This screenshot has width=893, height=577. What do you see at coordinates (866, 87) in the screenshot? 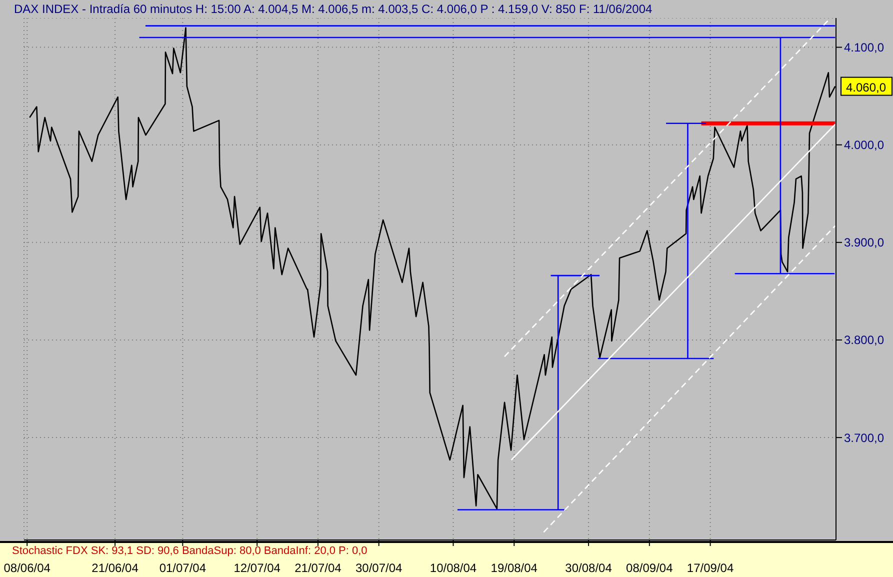
I see `annotation: 4.060,0` at bounding box center [866, 87].